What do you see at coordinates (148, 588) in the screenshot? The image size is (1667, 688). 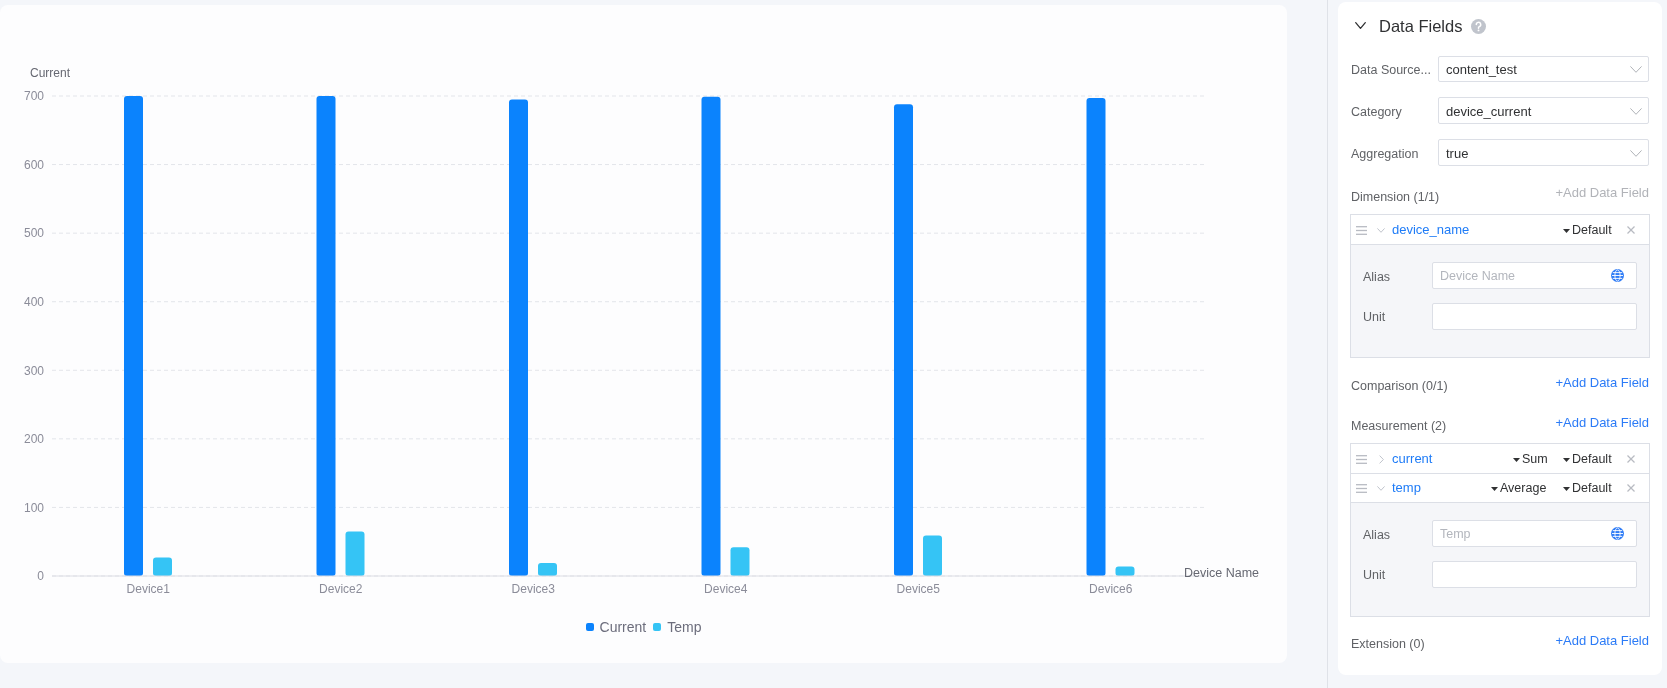 I see `x-tick-label: Device1` at bounding box center [148, 588].